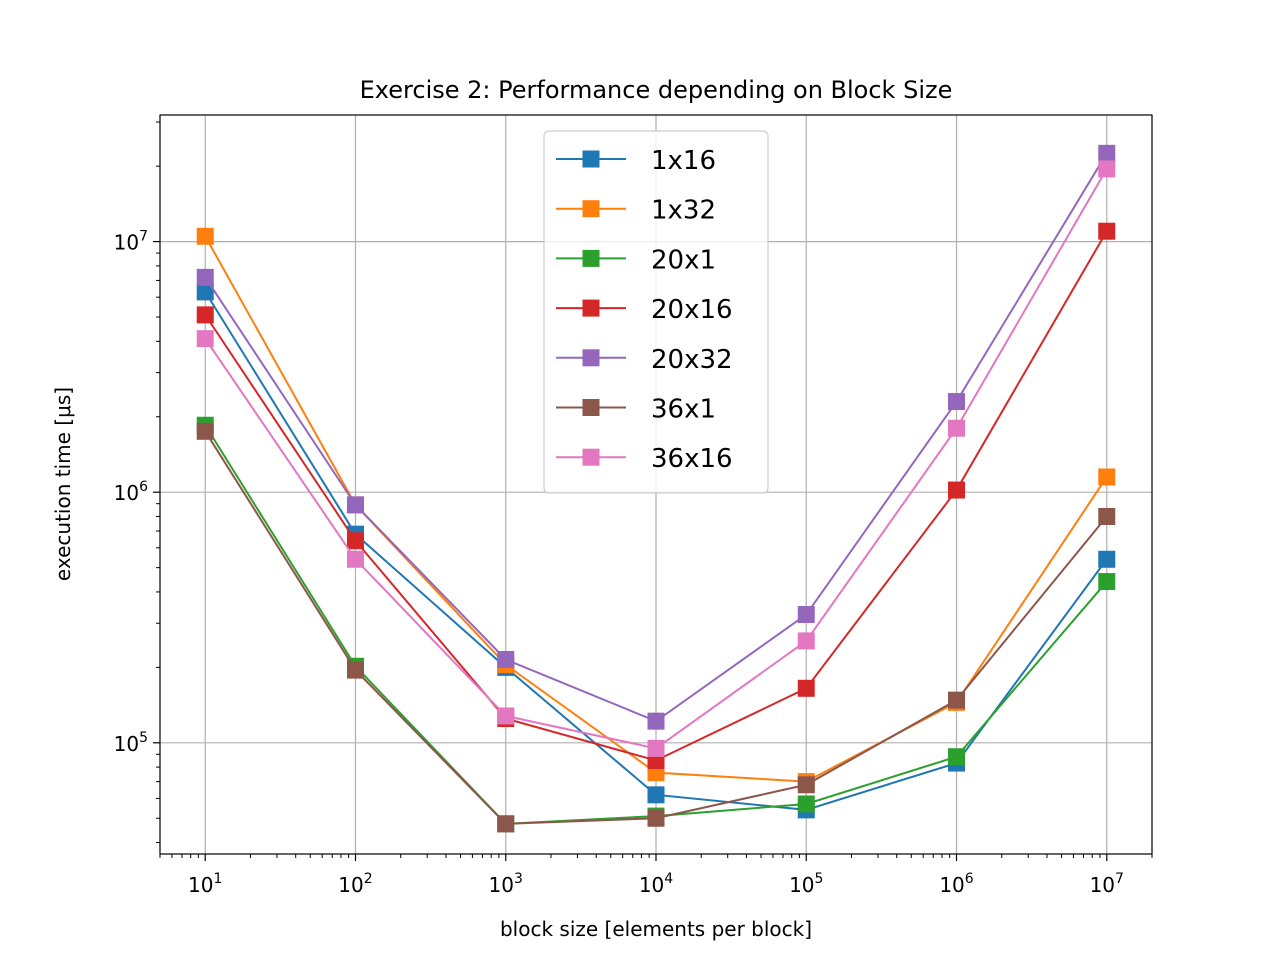 The height and width of the screenshot is (960, 1280). Describe the element at coordinates (63, 484) in the screenshot. I see `y-axis-label: execution time [μs]` at that location.